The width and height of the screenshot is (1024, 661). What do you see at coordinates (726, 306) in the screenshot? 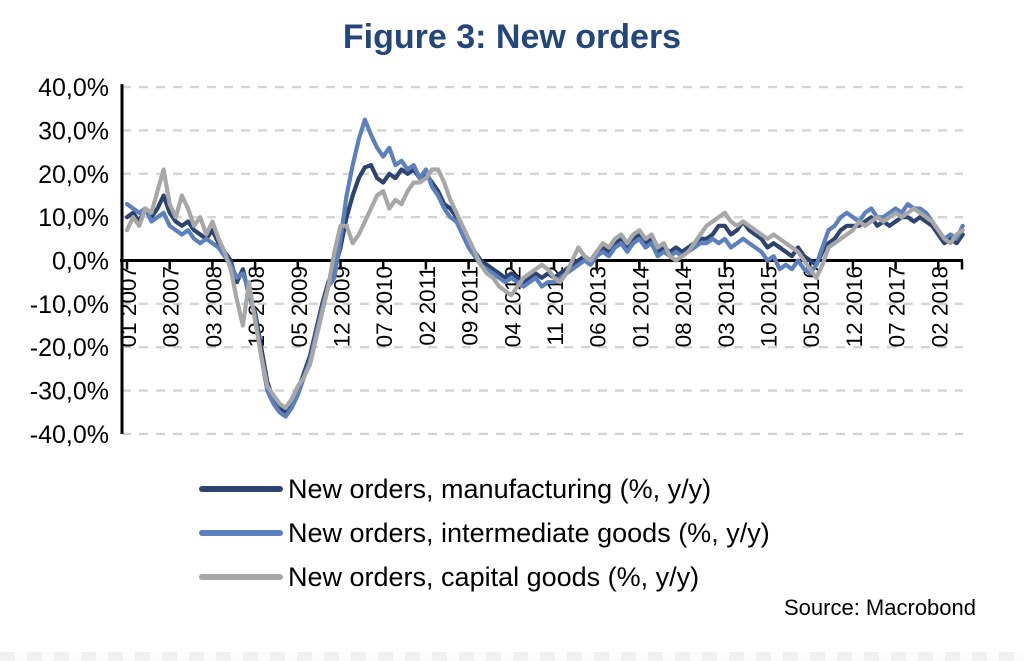
I see `x-axis-label: 03 2015` at bounding box center [726, 306].